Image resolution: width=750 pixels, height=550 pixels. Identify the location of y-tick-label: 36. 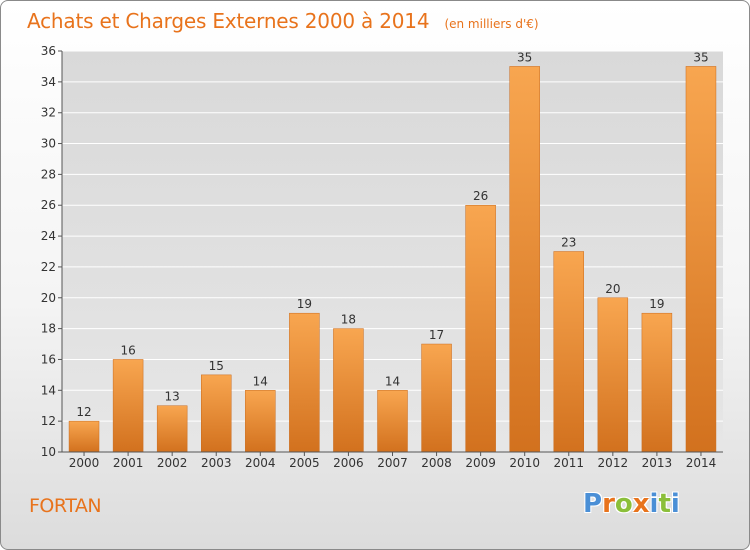
(48, 51).